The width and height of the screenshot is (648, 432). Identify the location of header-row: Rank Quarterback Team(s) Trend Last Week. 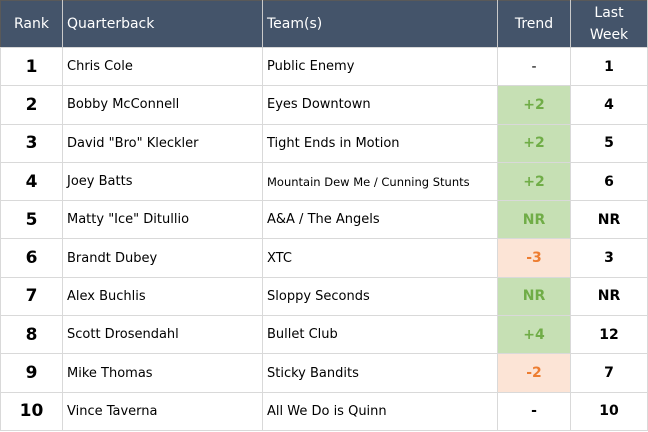
(324, 24).